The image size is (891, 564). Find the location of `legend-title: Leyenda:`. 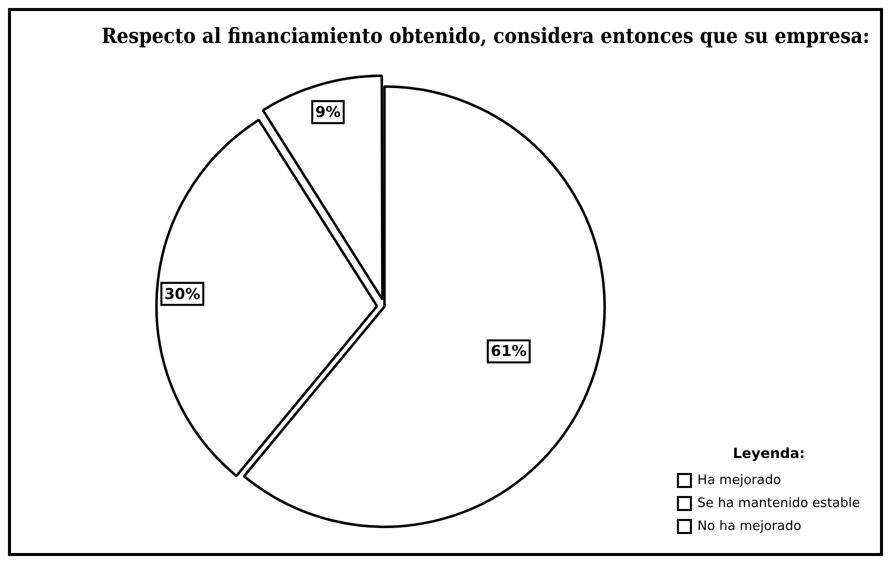

legend-title: Leyenda: is located at coordinates (769, 454).